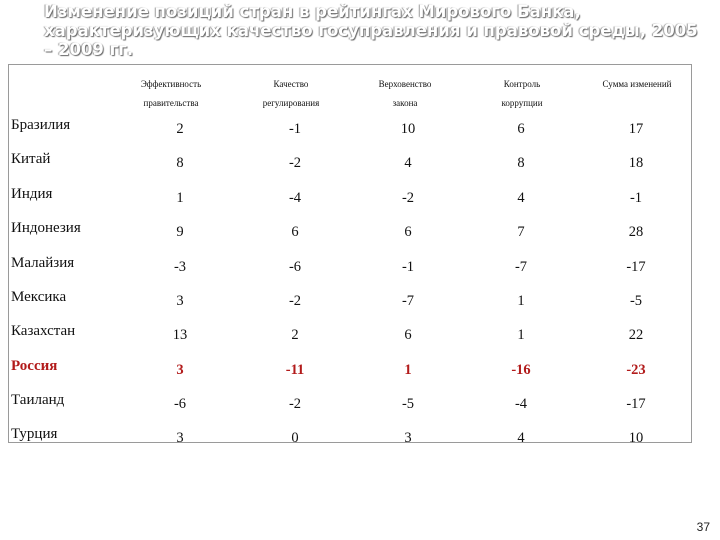 The height and width of the screenshot is (540, 720). Describe the element at coordinates (350, 237) in the screenshot. I see `table-row: Индонезия 9 6 6 7 28` at that location.